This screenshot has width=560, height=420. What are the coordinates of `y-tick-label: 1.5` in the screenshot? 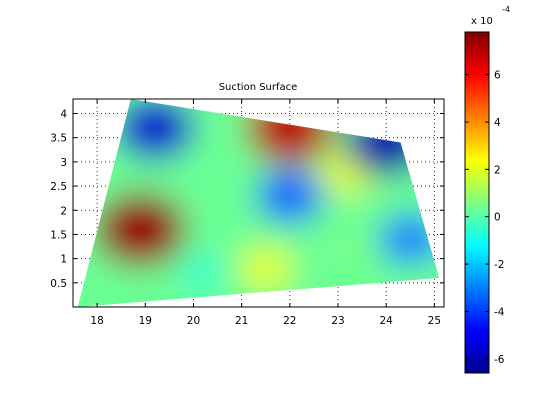 It's located at (58, 235).